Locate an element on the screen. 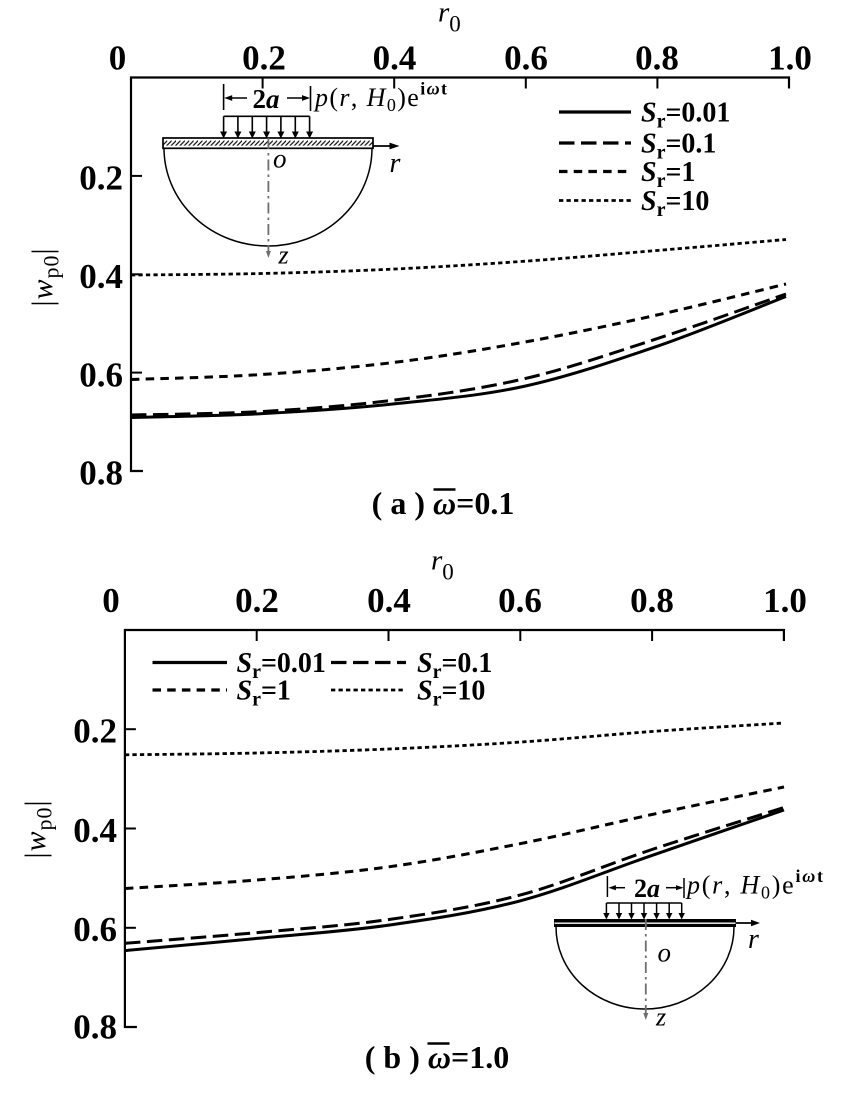 The image size is (842, 1120). svg-text: ( a ) ω=0.1 is located at coordinates (443, 503).